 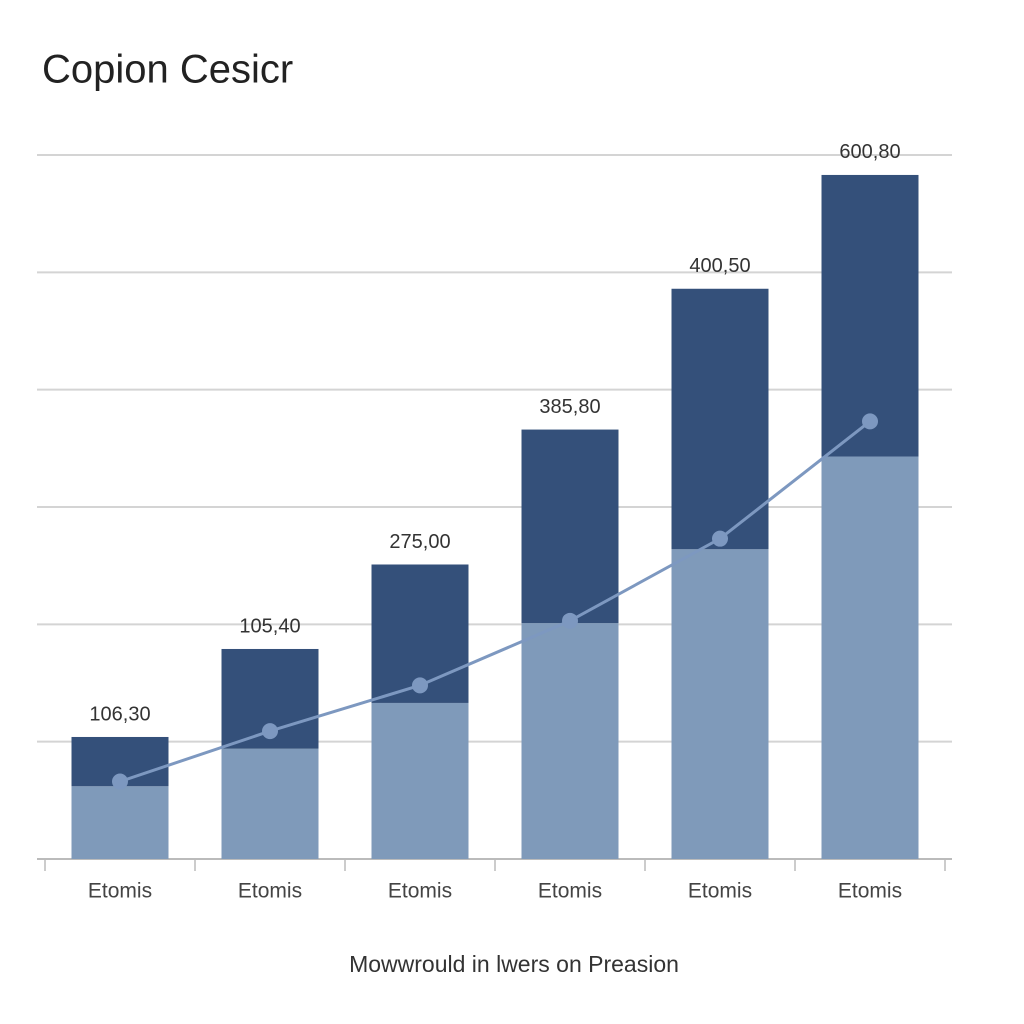 I want to click on total-label: 106,30, so click(x=119, y=714).